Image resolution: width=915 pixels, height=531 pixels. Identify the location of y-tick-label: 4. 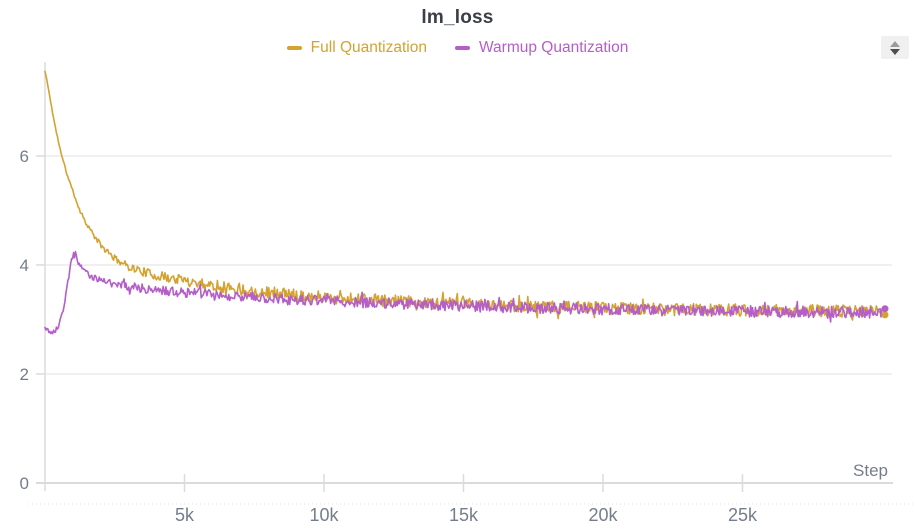
(24, 265).